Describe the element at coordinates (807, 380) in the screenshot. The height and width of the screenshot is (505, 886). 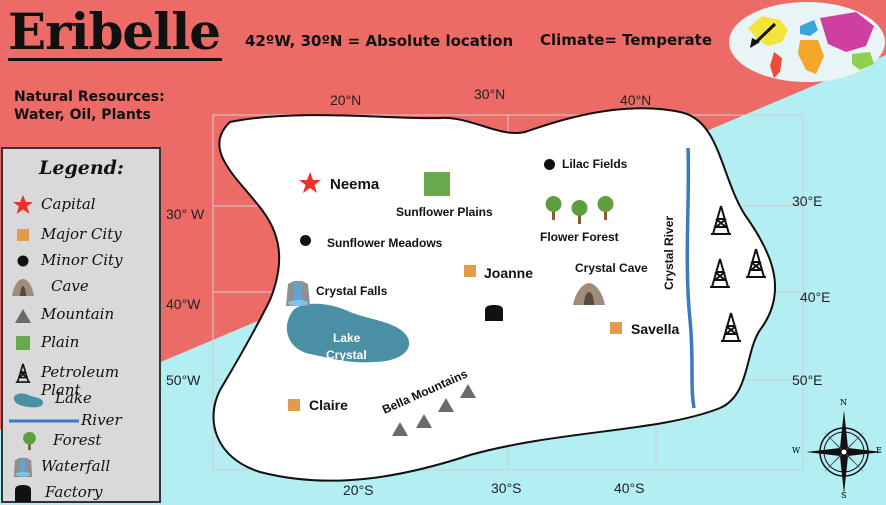
I see `grid-label-right-3: 50°E` at that location.